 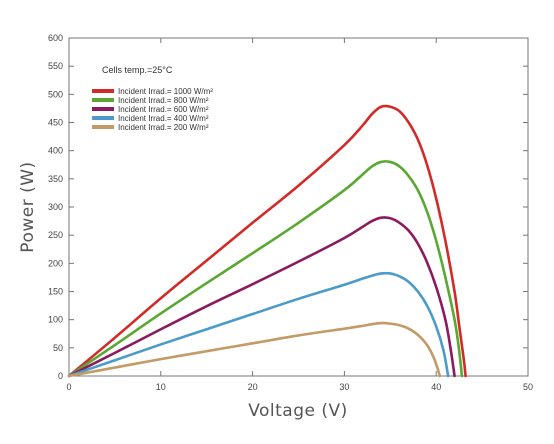 I want to click on y-tick-label: 0, so click(x=60, y=376).